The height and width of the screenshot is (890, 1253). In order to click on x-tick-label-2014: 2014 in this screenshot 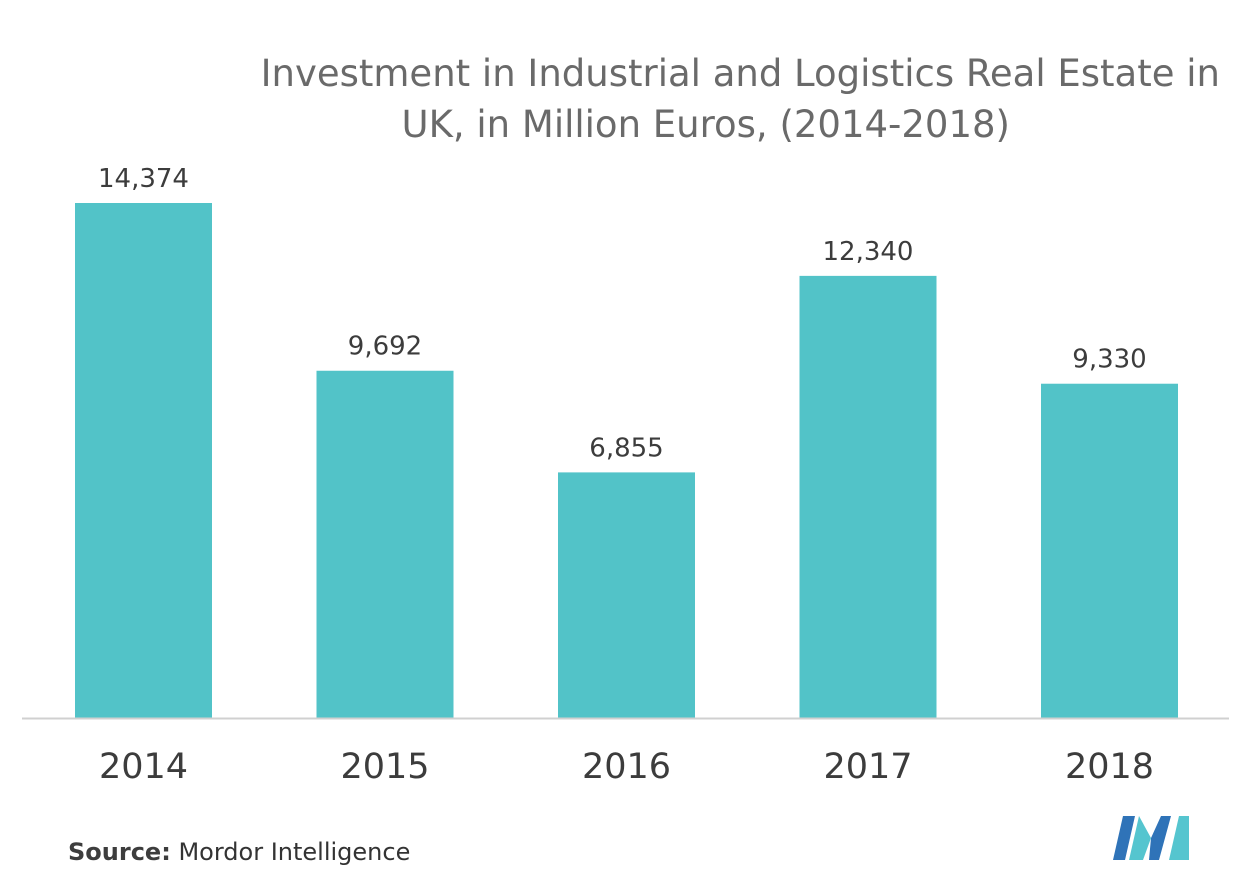, I will do `click(143, 767)`.